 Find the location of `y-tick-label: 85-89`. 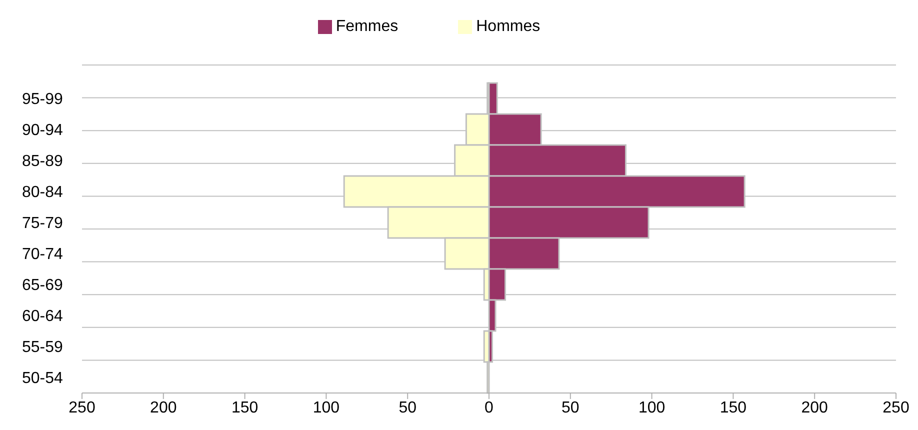

y-tick-label: 85-89 is located at coordinates (43, 161).